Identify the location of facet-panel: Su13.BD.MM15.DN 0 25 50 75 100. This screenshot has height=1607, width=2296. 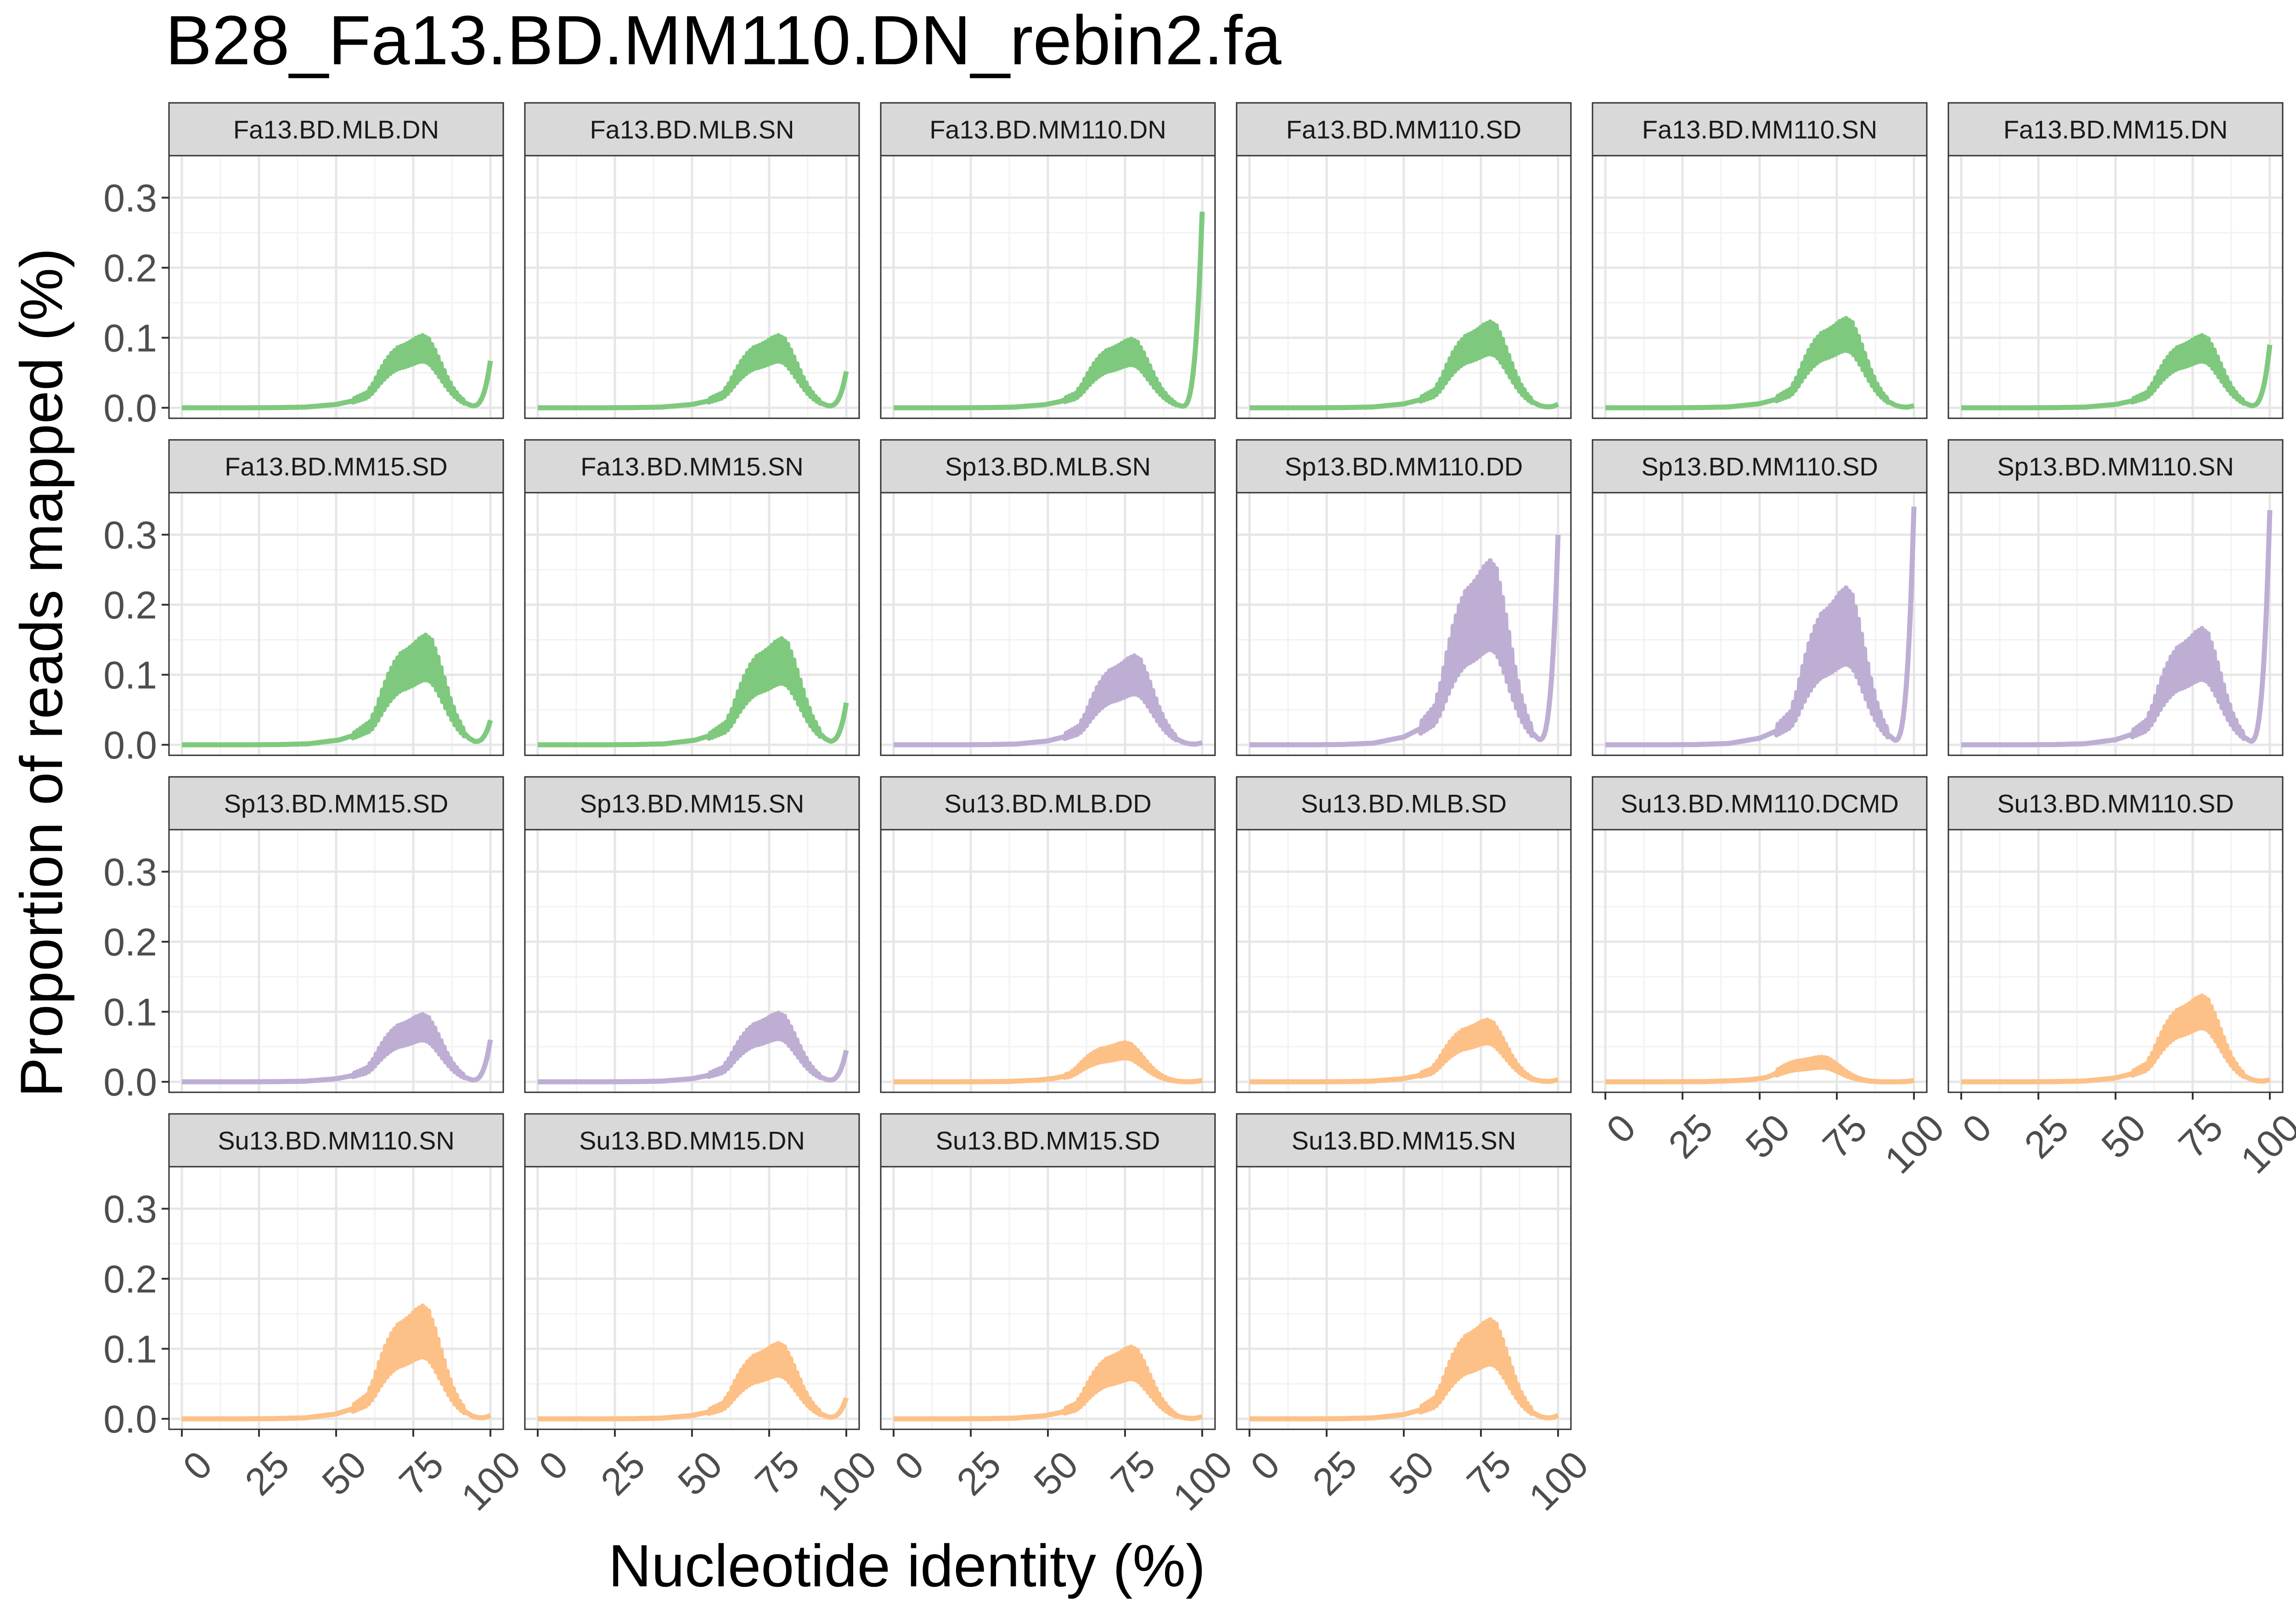
(704, 1316).